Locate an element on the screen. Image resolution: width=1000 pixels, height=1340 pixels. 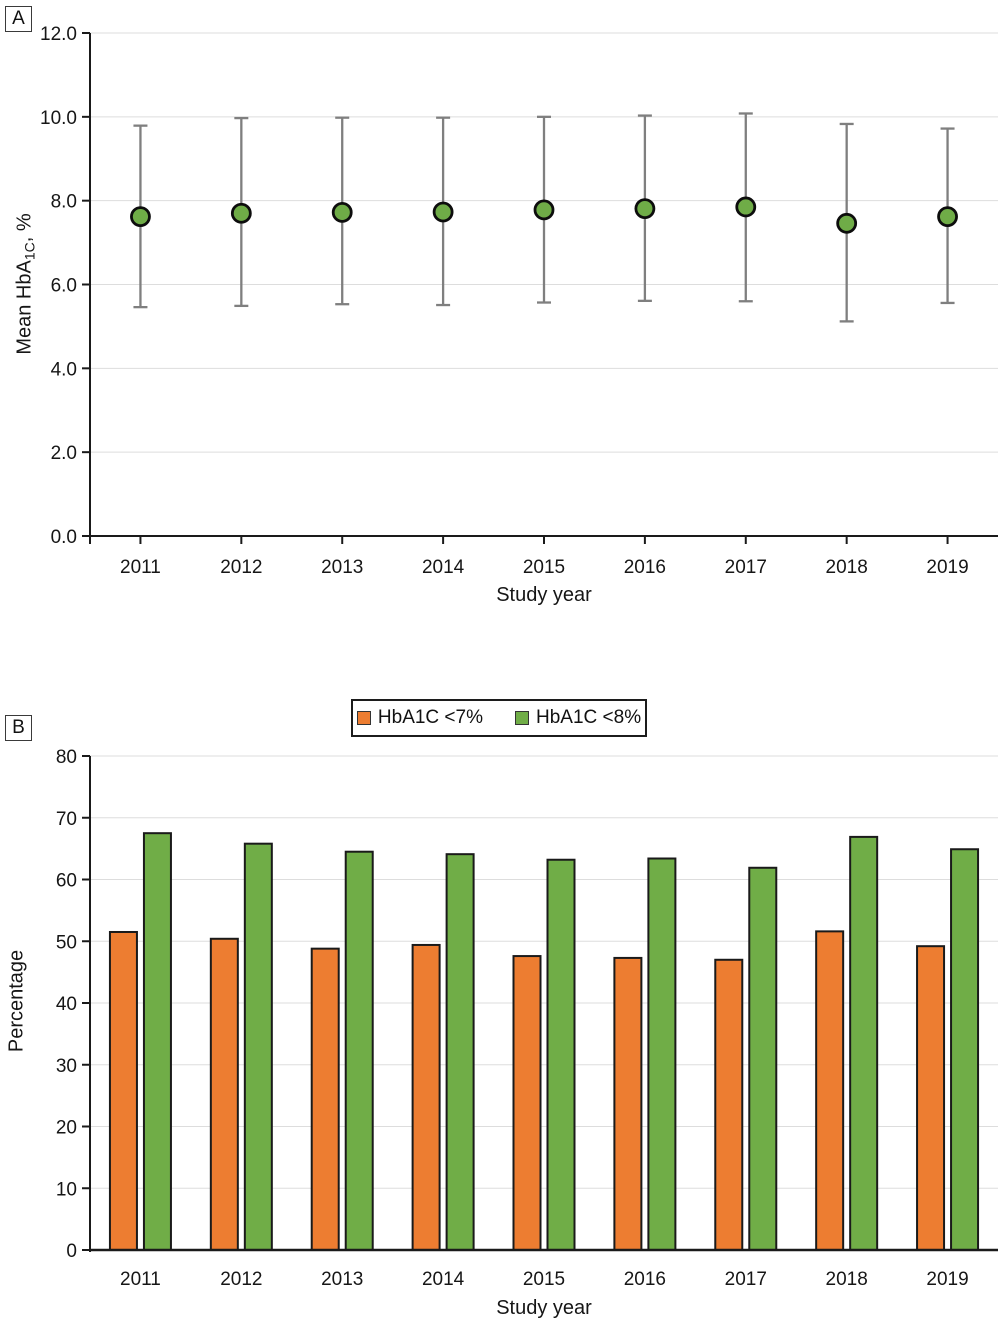
bar-hba1c-lt8-2019 is located at coordinates (965, 1050).